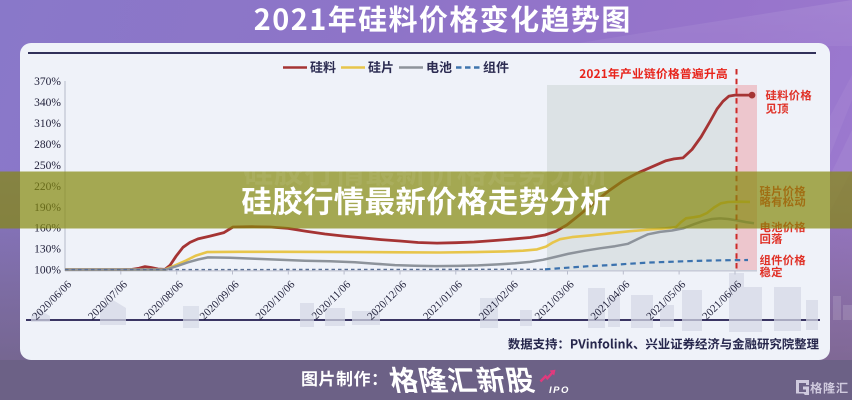  What do you see at coordinates (443, 300) in the screenshot?
I see `svg-text: 2021/01/06` at bounding box center [443, 300].